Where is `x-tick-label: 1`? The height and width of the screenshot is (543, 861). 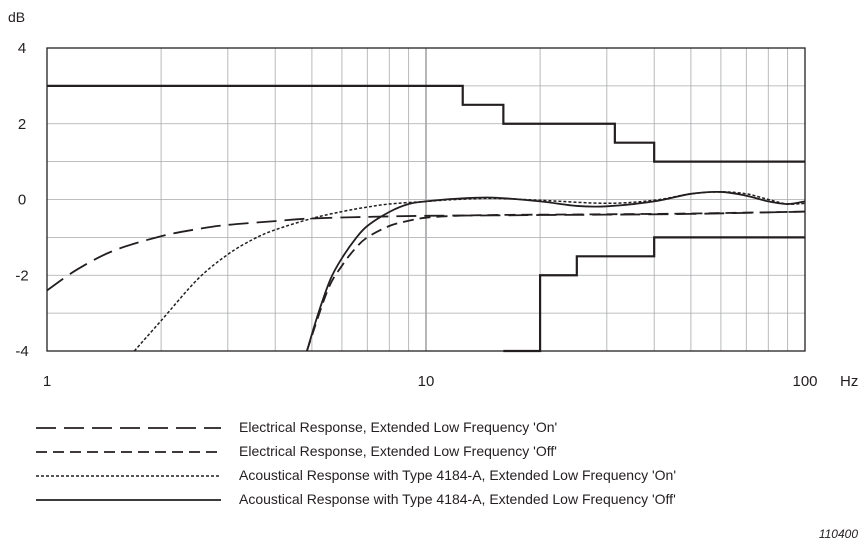 x-tick-label: 1 is located at coordinates (47, 381).